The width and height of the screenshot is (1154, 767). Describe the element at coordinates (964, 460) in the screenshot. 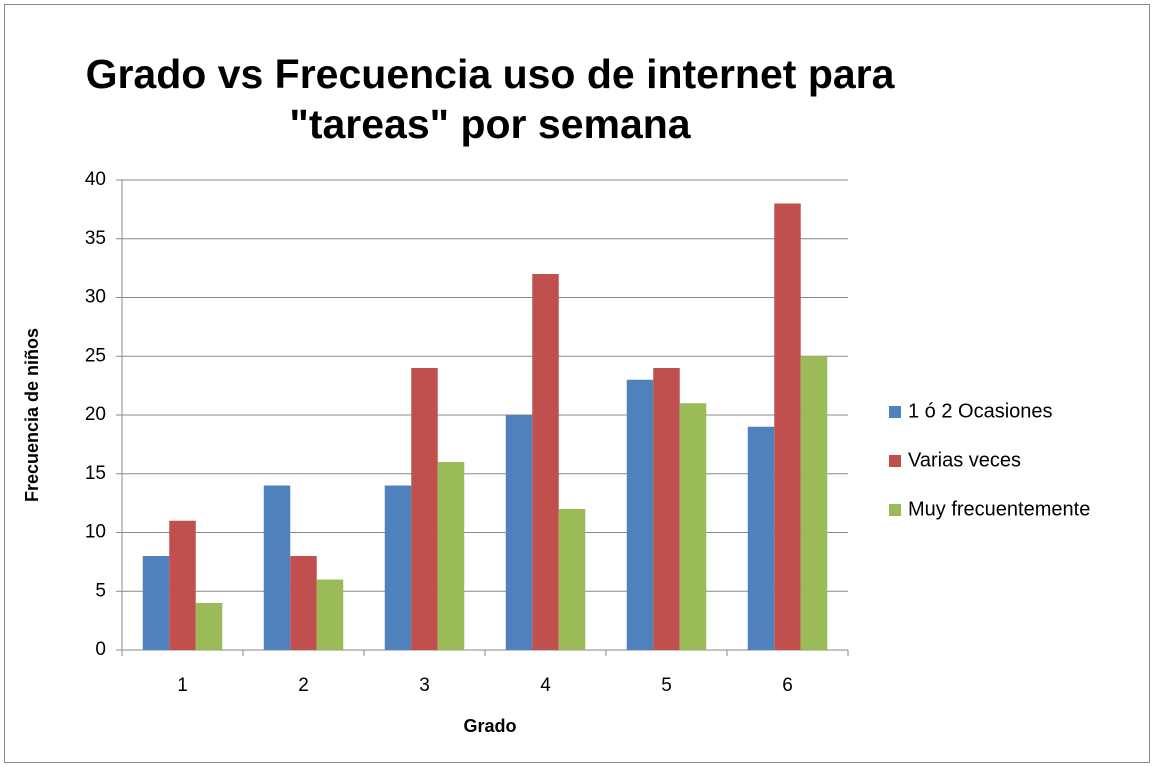

I see `legend-label: Varias veces` at that location.